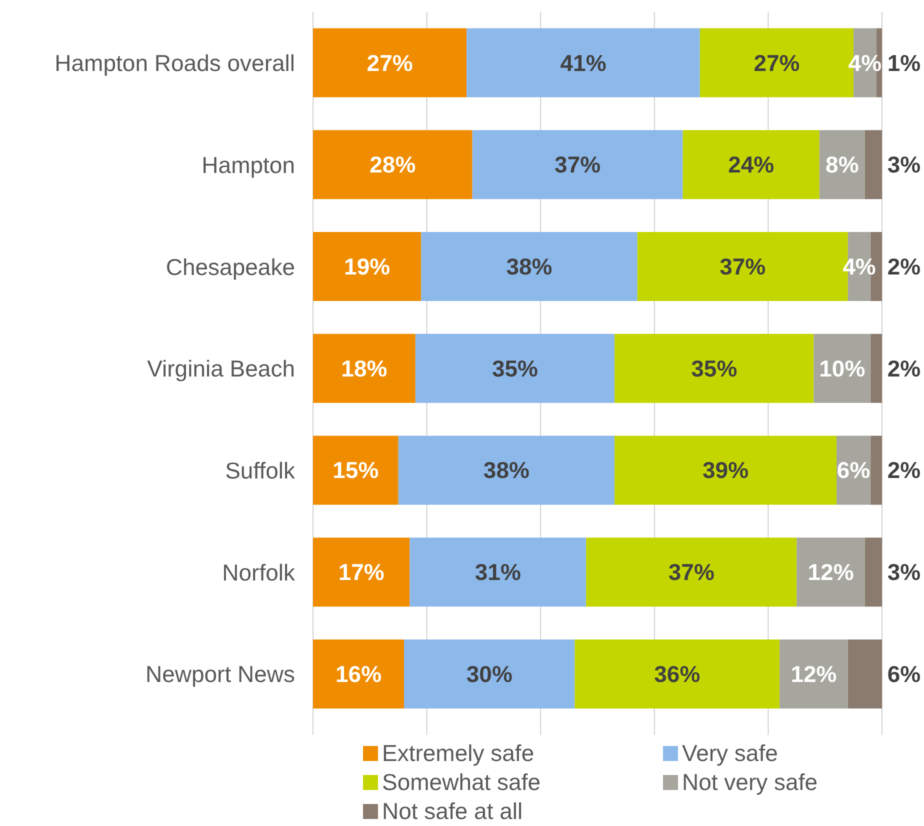  Describe the element at coordinates (174, 63) in the screenshot. I see `y-tick-label: Hampton Roads overall` at that location.